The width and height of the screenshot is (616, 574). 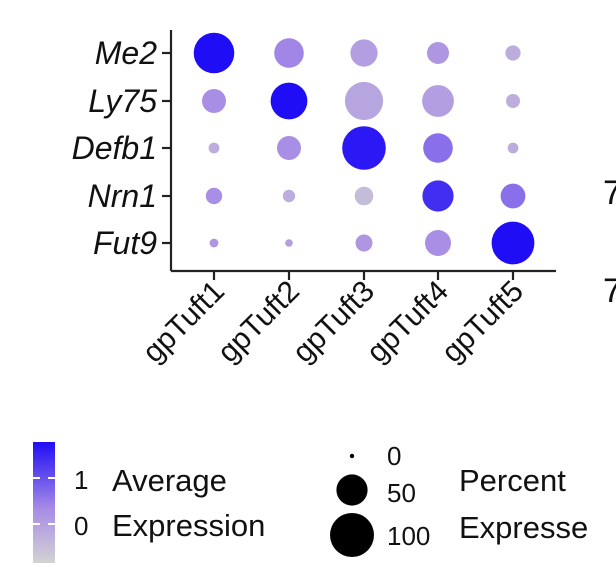 What do you see at coordinates (408, 536) in the screenshot?
I see `size-legend-label: 100` at bounding box center [408, 536].